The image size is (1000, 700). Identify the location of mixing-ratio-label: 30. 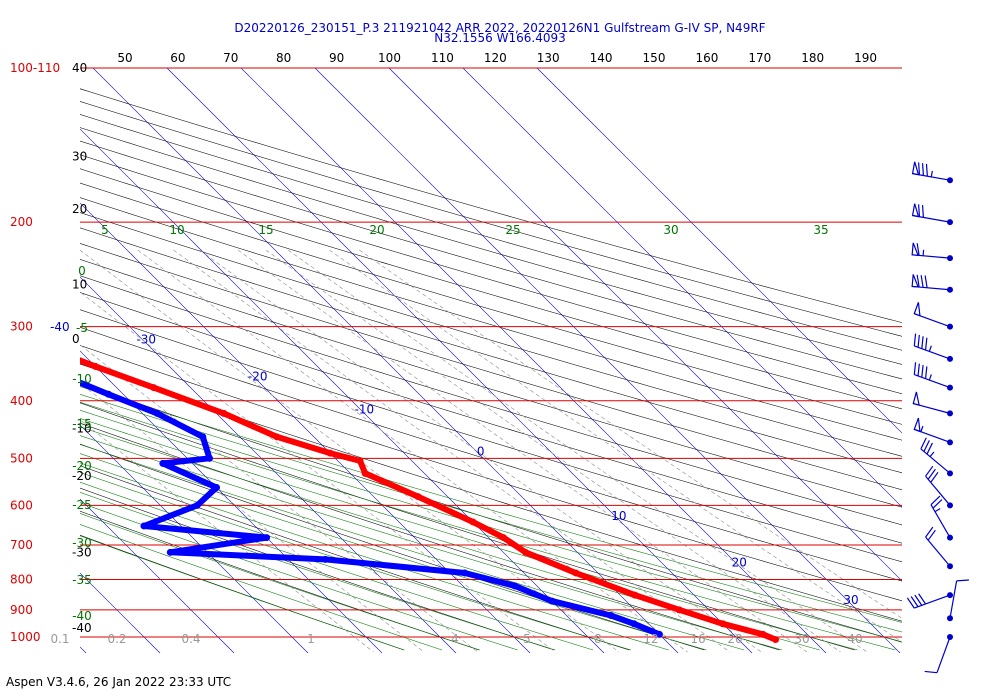
(801, 639).